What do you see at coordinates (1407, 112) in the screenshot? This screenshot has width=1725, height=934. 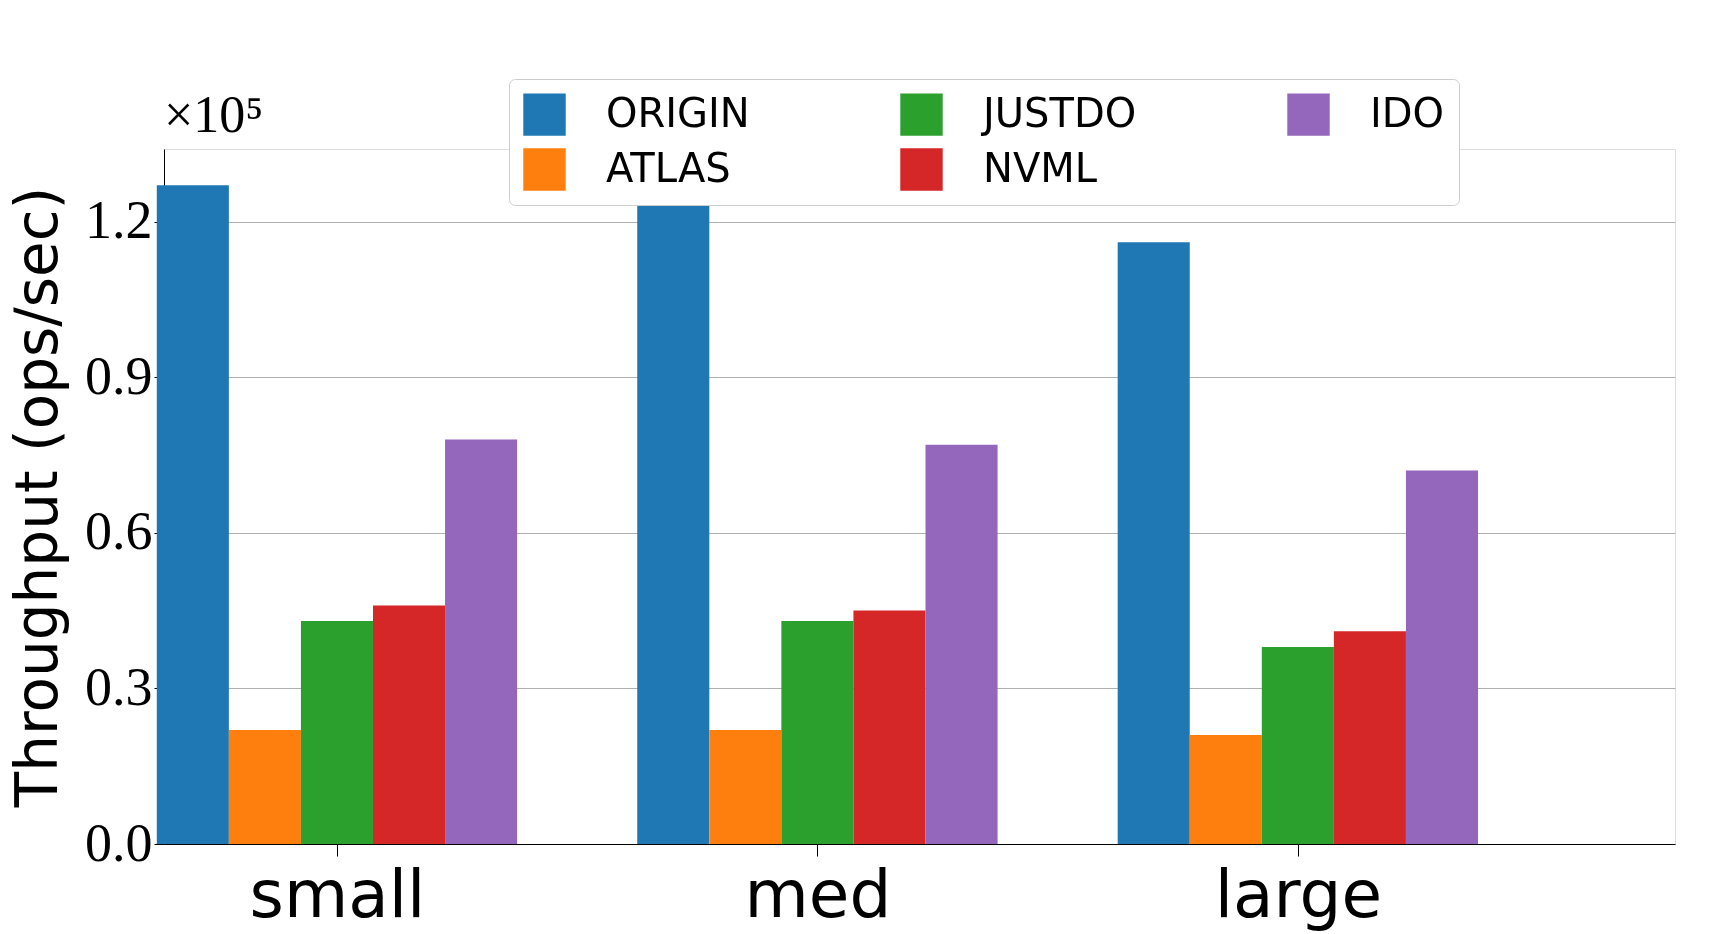 I see `legend-label: IDO` at bounding box center [1407, 112].